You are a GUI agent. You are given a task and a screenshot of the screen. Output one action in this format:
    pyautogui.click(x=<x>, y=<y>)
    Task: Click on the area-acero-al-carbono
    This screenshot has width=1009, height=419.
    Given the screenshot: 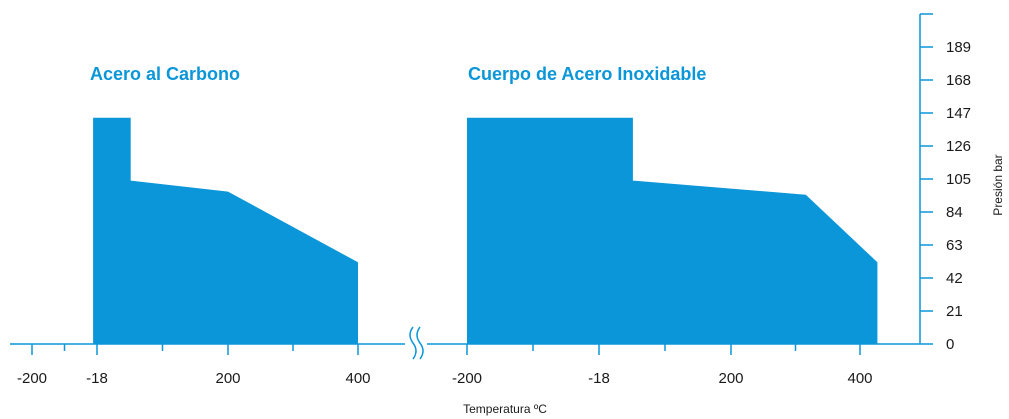 What is the action you would take?
    pyautogui.click(x=225, y=230)
    